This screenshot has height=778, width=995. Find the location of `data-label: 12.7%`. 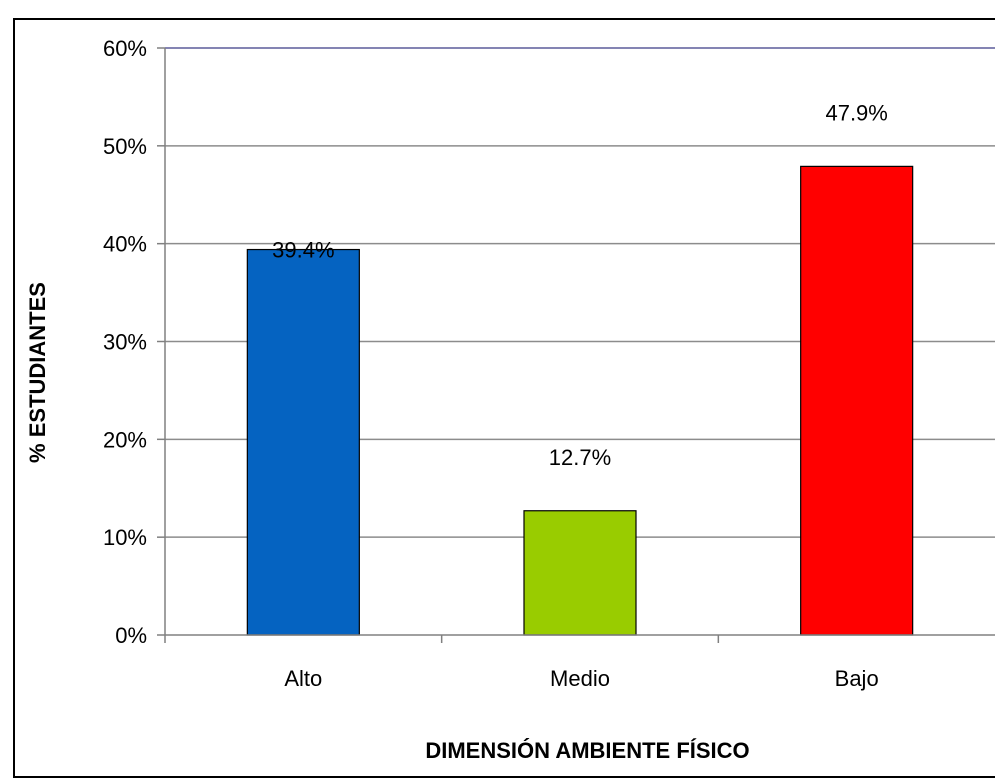

data-label: 12.7% is located at coordinates (580, 457).